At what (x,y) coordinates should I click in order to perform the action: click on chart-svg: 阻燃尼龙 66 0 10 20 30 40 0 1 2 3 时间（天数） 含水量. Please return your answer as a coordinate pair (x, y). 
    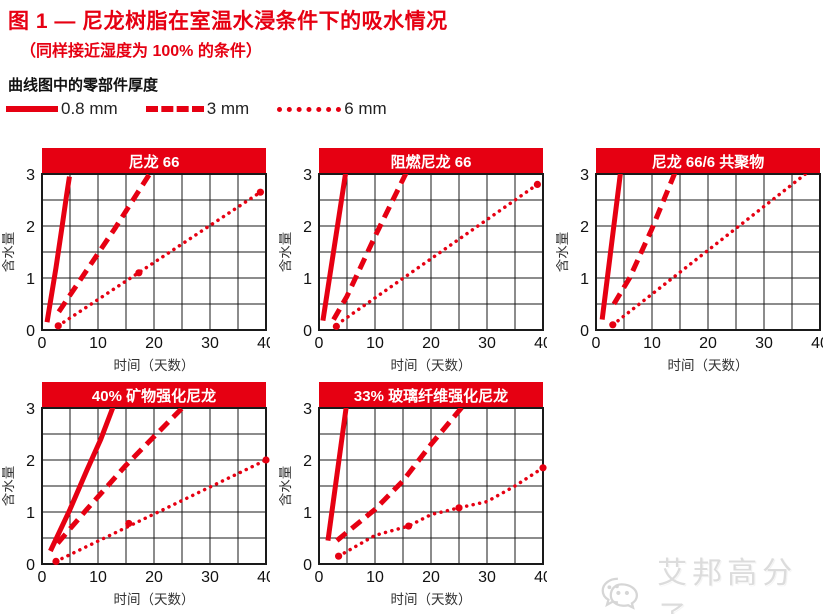
    Looking at the image, I should click on (415, 260).